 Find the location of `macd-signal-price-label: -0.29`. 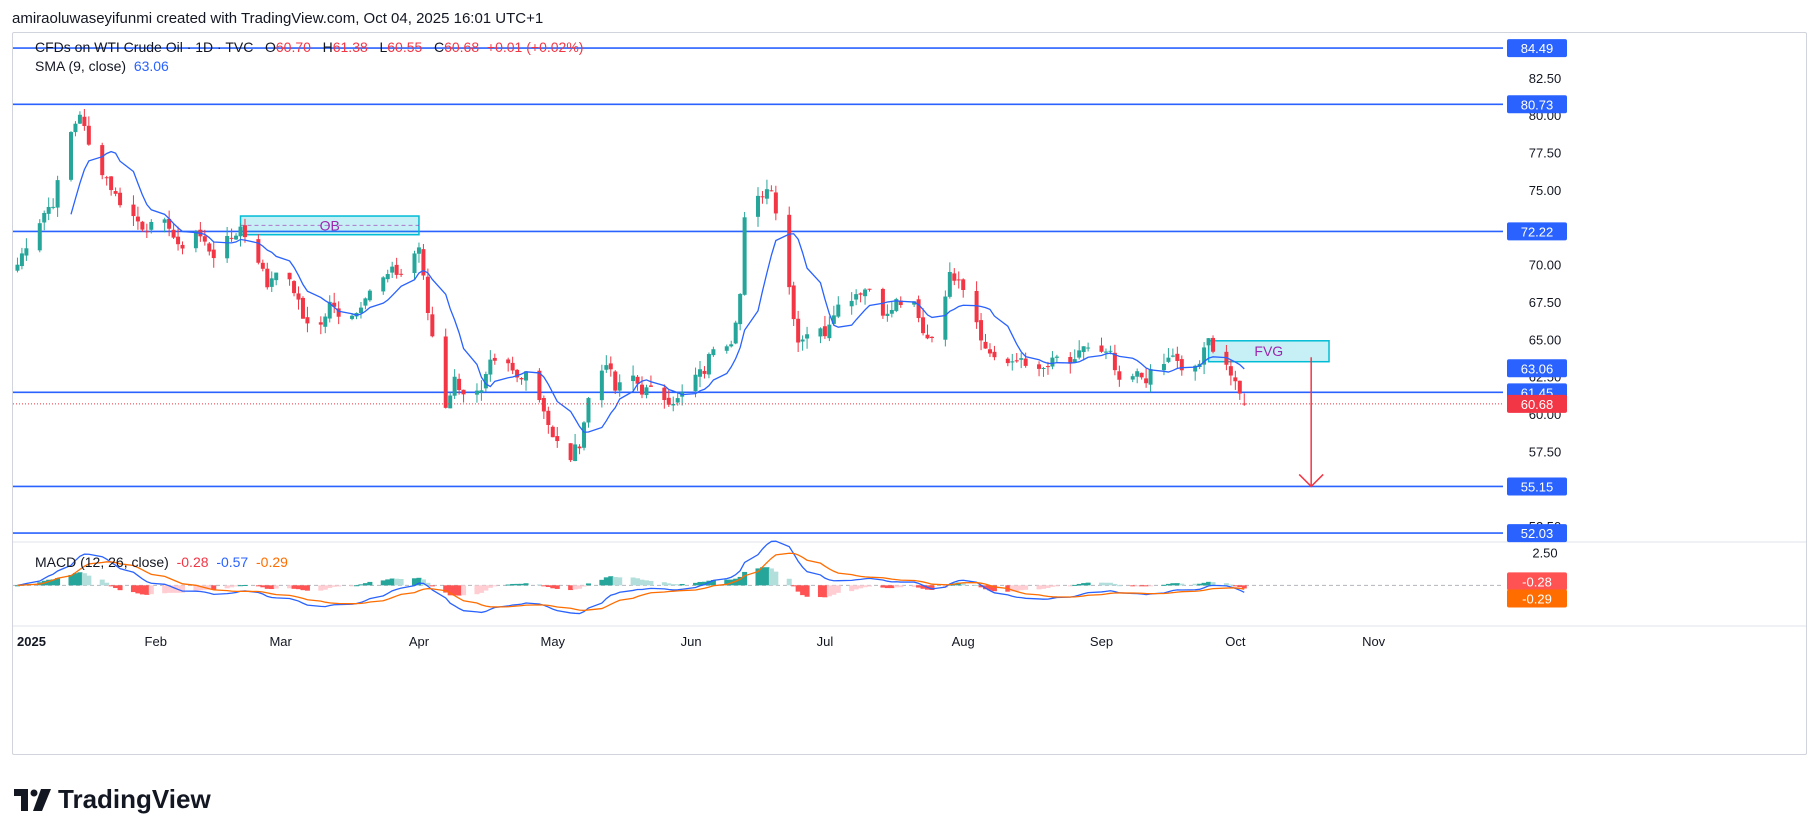

macd-signal-price-label: -0.29 is located at coordinates (1537, 599).